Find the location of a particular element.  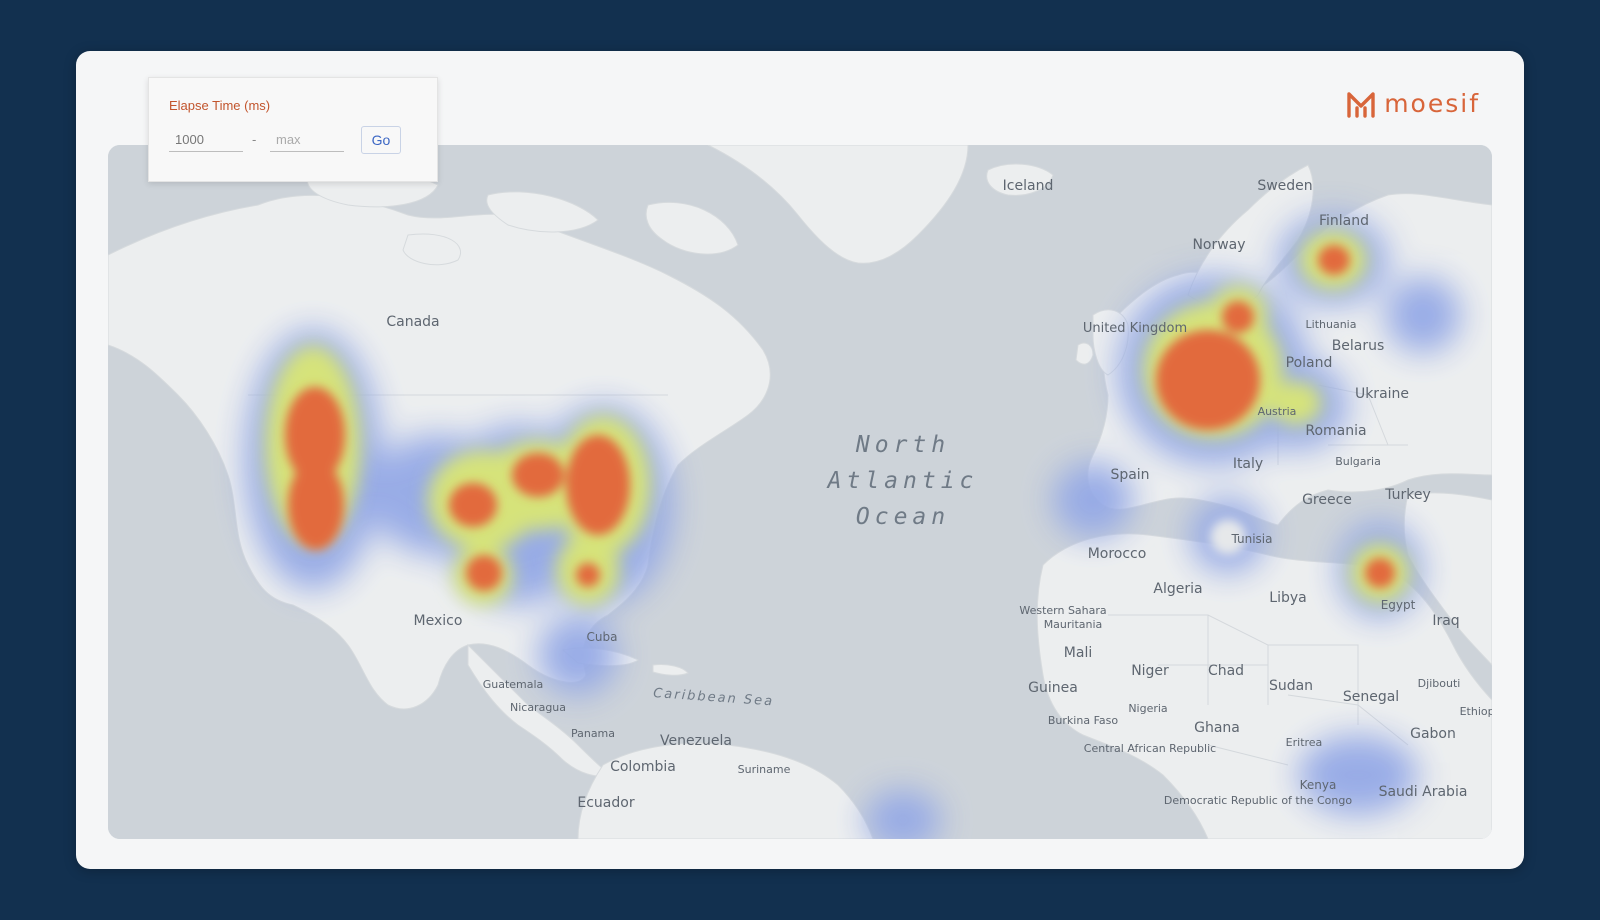

ocean-label-line-2: Atlantic is located at coordinates (902, 481).